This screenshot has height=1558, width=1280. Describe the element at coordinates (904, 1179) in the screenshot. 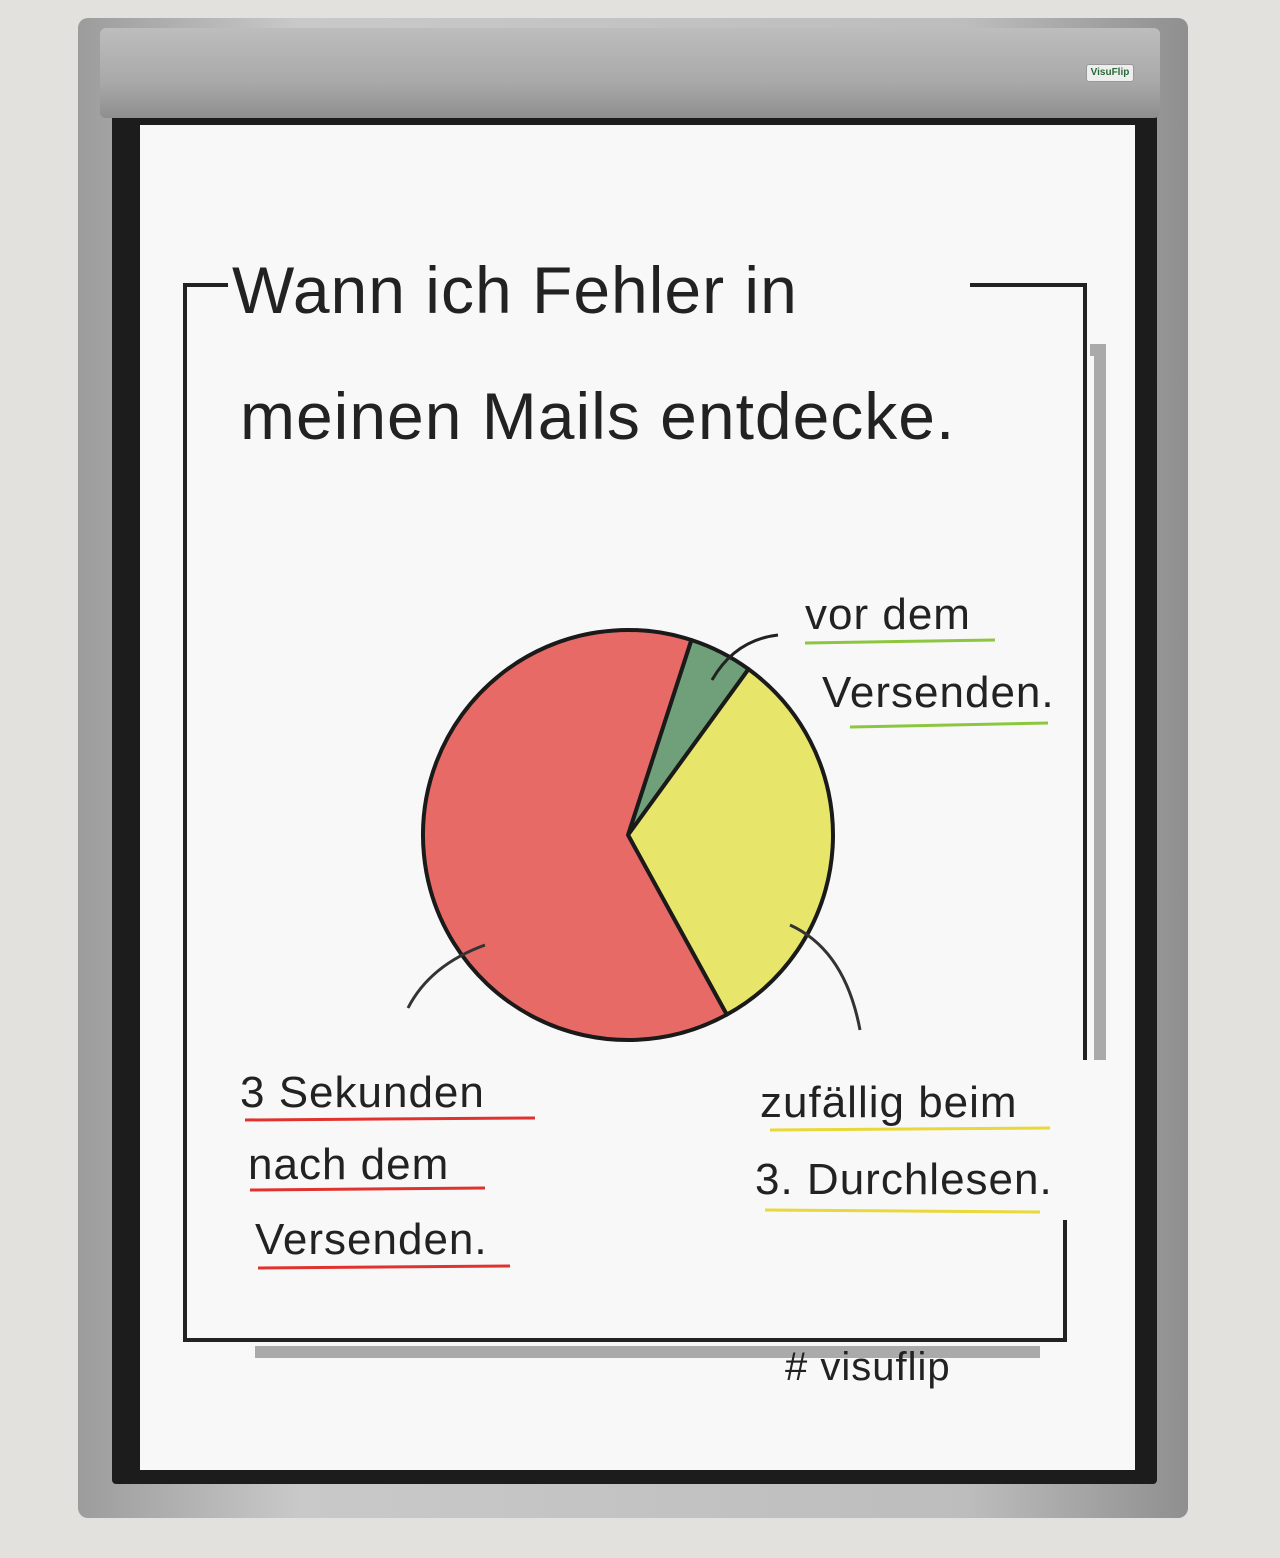

I see `label-yellow-line-2: 3. Durchlesen.` at that location.